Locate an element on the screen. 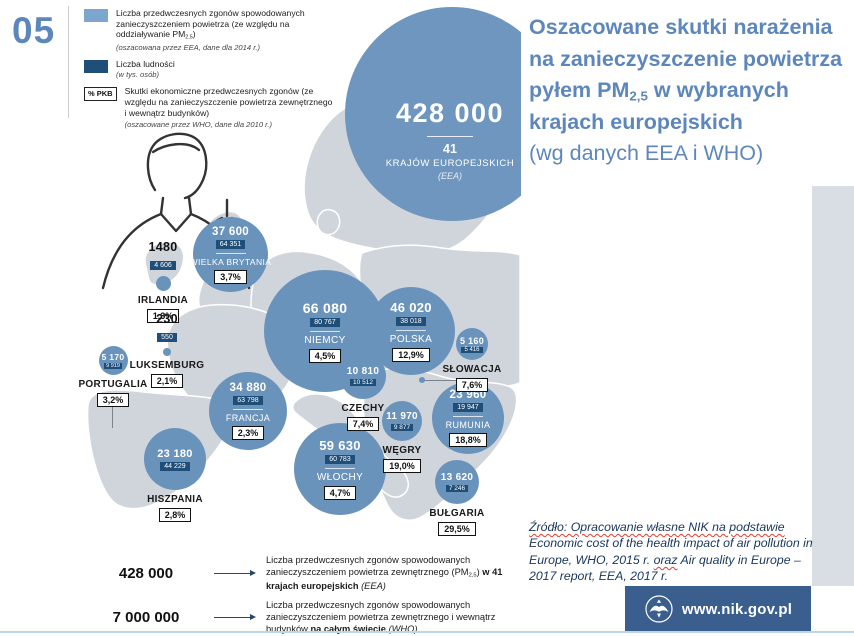 This screenshot has height=636, width=854. hero-source: (EEA) is located at coordinates (449, 176).